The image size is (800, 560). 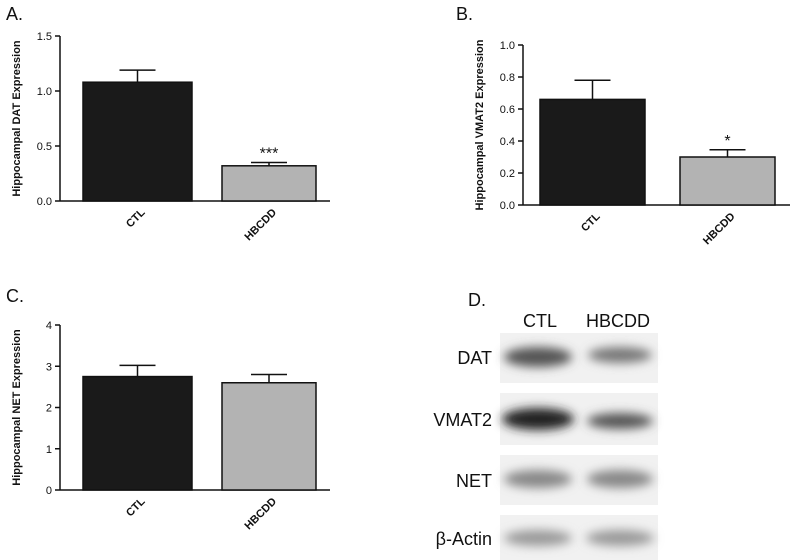 I want to click on blot-column-label: CTL, so click(x=540, y=321).